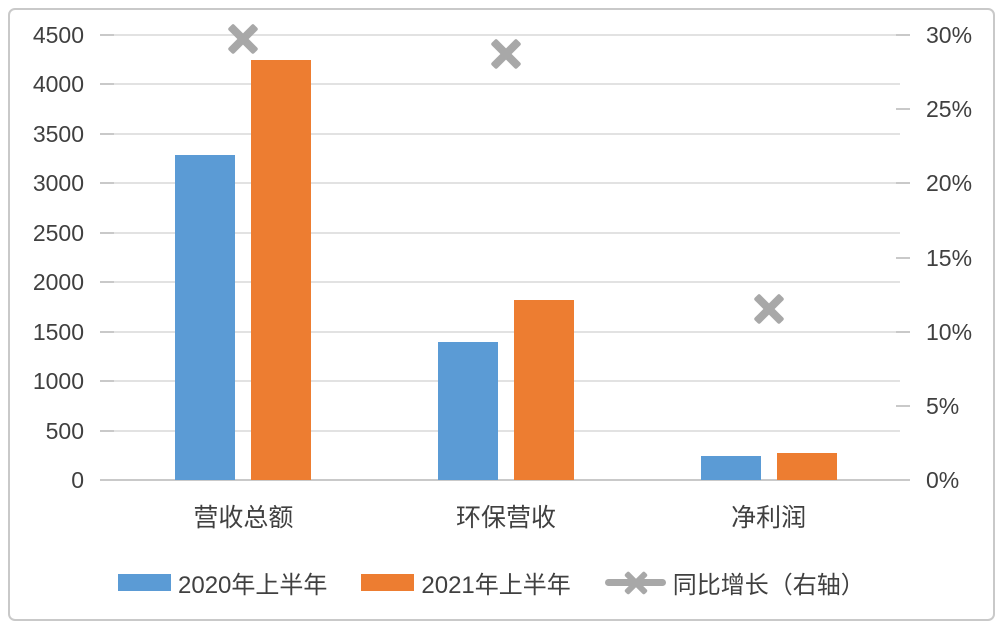 Image resolution: width=1003 pixels, height=629 pixels. I want to click on legend-item-growth: 同比增长（右轴）, so click(734, 582).